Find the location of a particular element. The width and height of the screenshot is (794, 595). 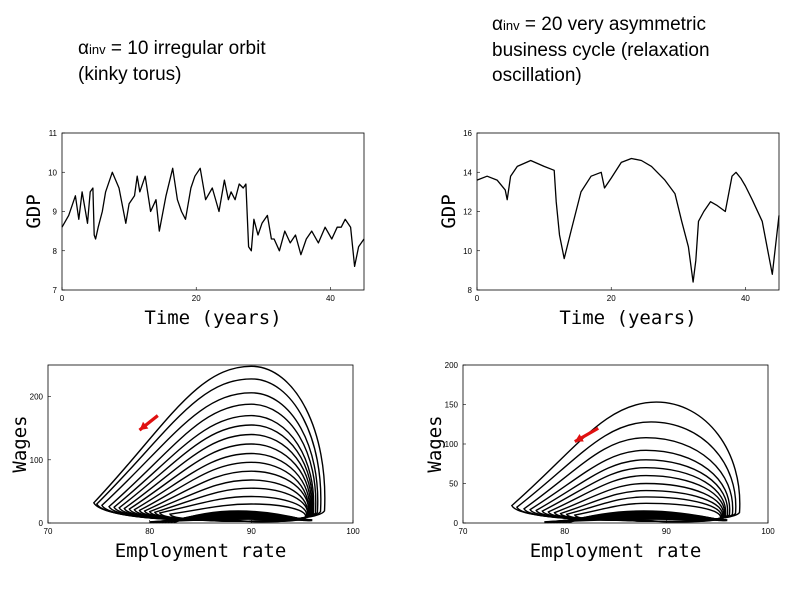

y-tick-label: 12 is located at coordinates (467, 212).